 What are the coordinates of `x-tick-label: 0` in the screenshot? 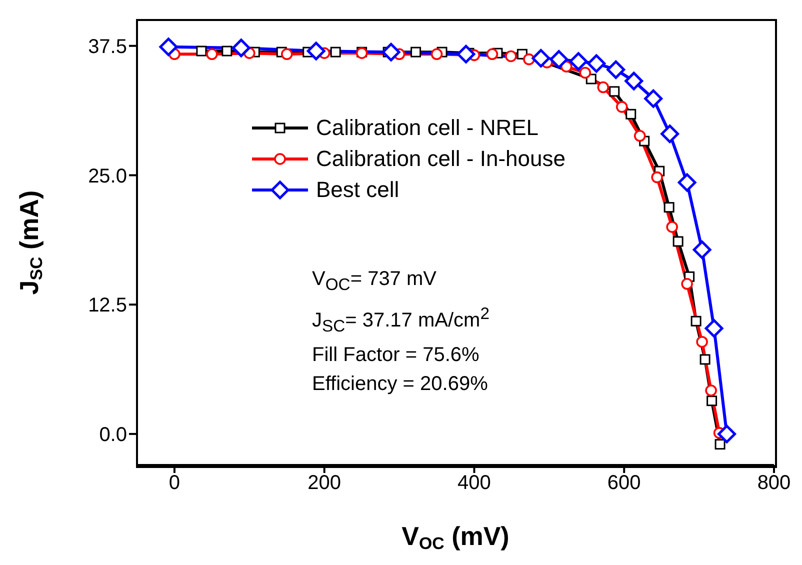 It's located at (174, 483).